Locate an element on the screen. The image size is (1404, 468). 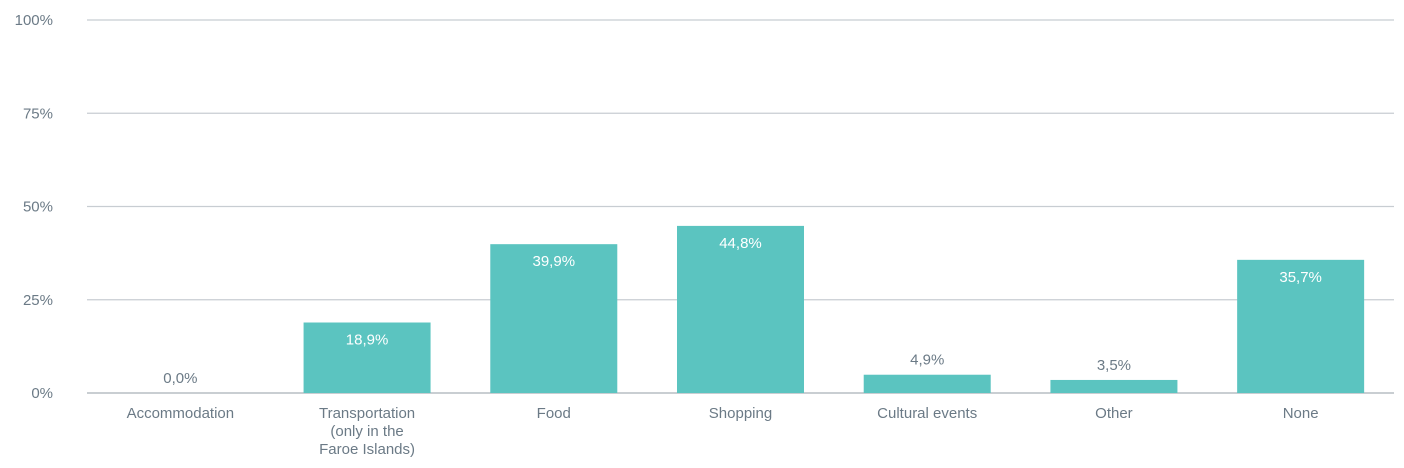
category-label-line: Food is located at coordinates (554, 413).